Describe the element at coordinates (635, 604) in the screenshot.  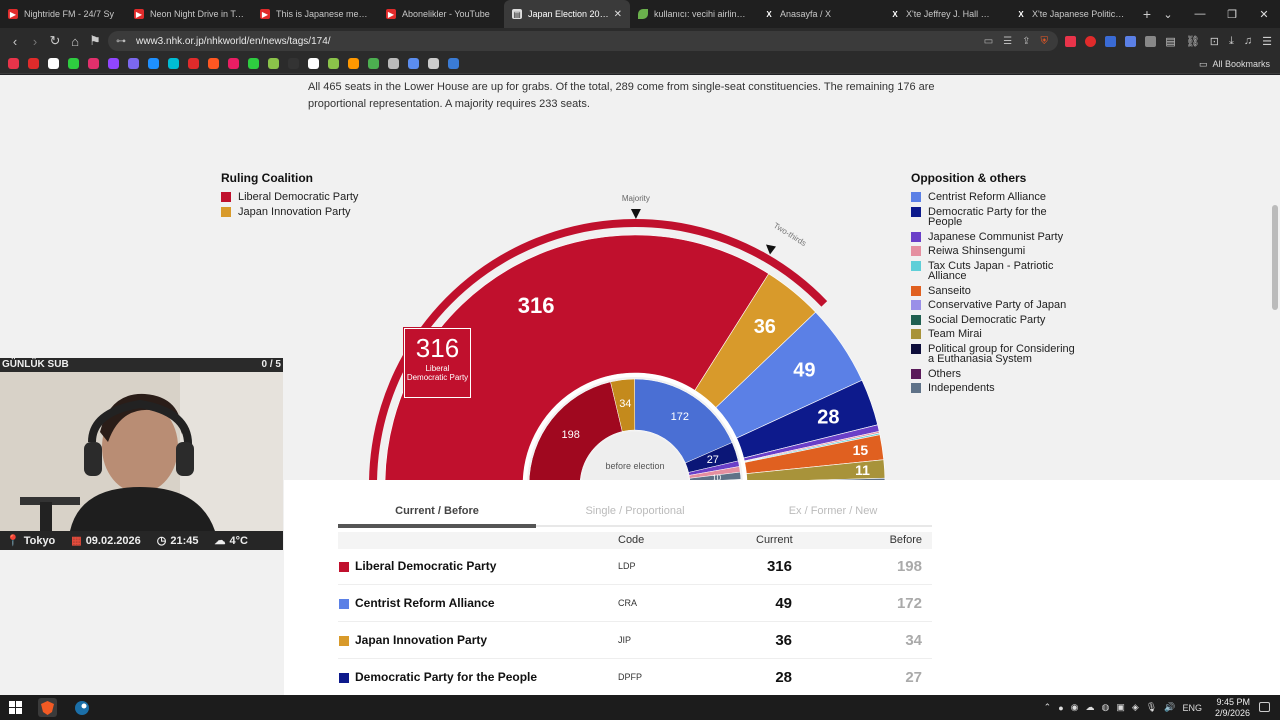
I see `table-row: Centrist Reform Alliance CRA 49 172` at that location.